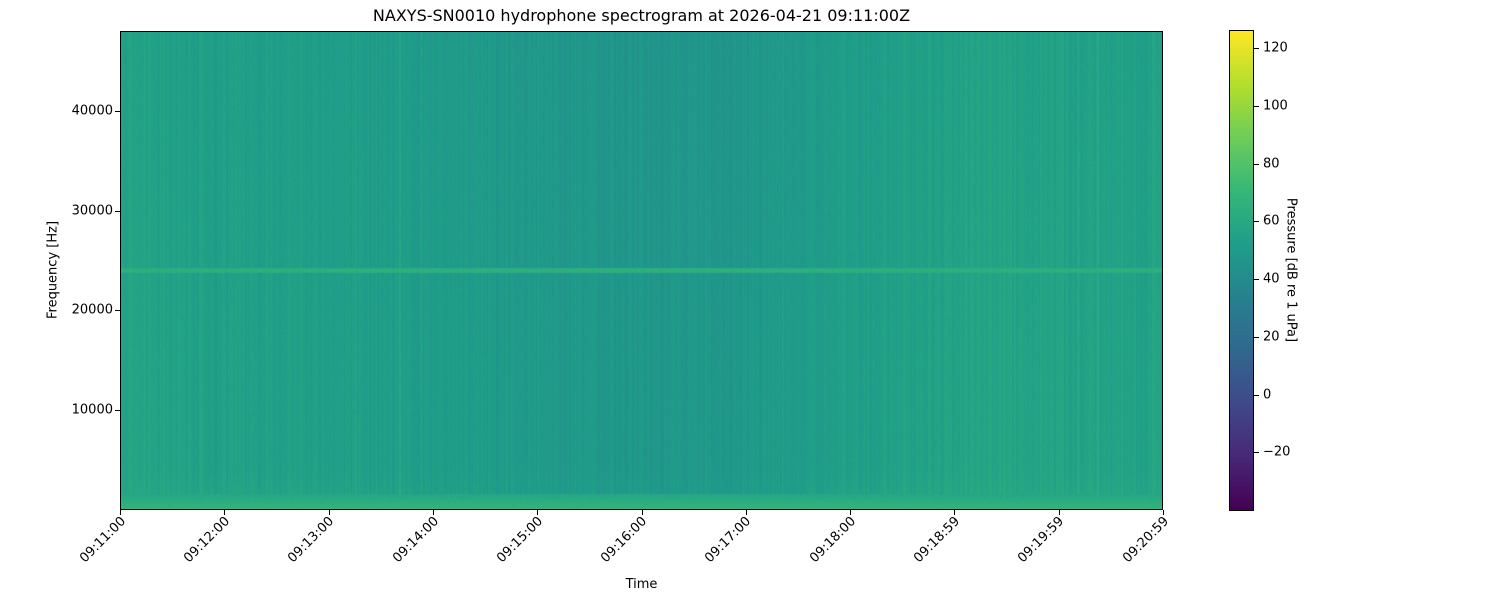  What do you see at coordinates (519, 540) in the screenshot?
I see `x-tick-label: 09:15:00` at bounding box center [519, 540].